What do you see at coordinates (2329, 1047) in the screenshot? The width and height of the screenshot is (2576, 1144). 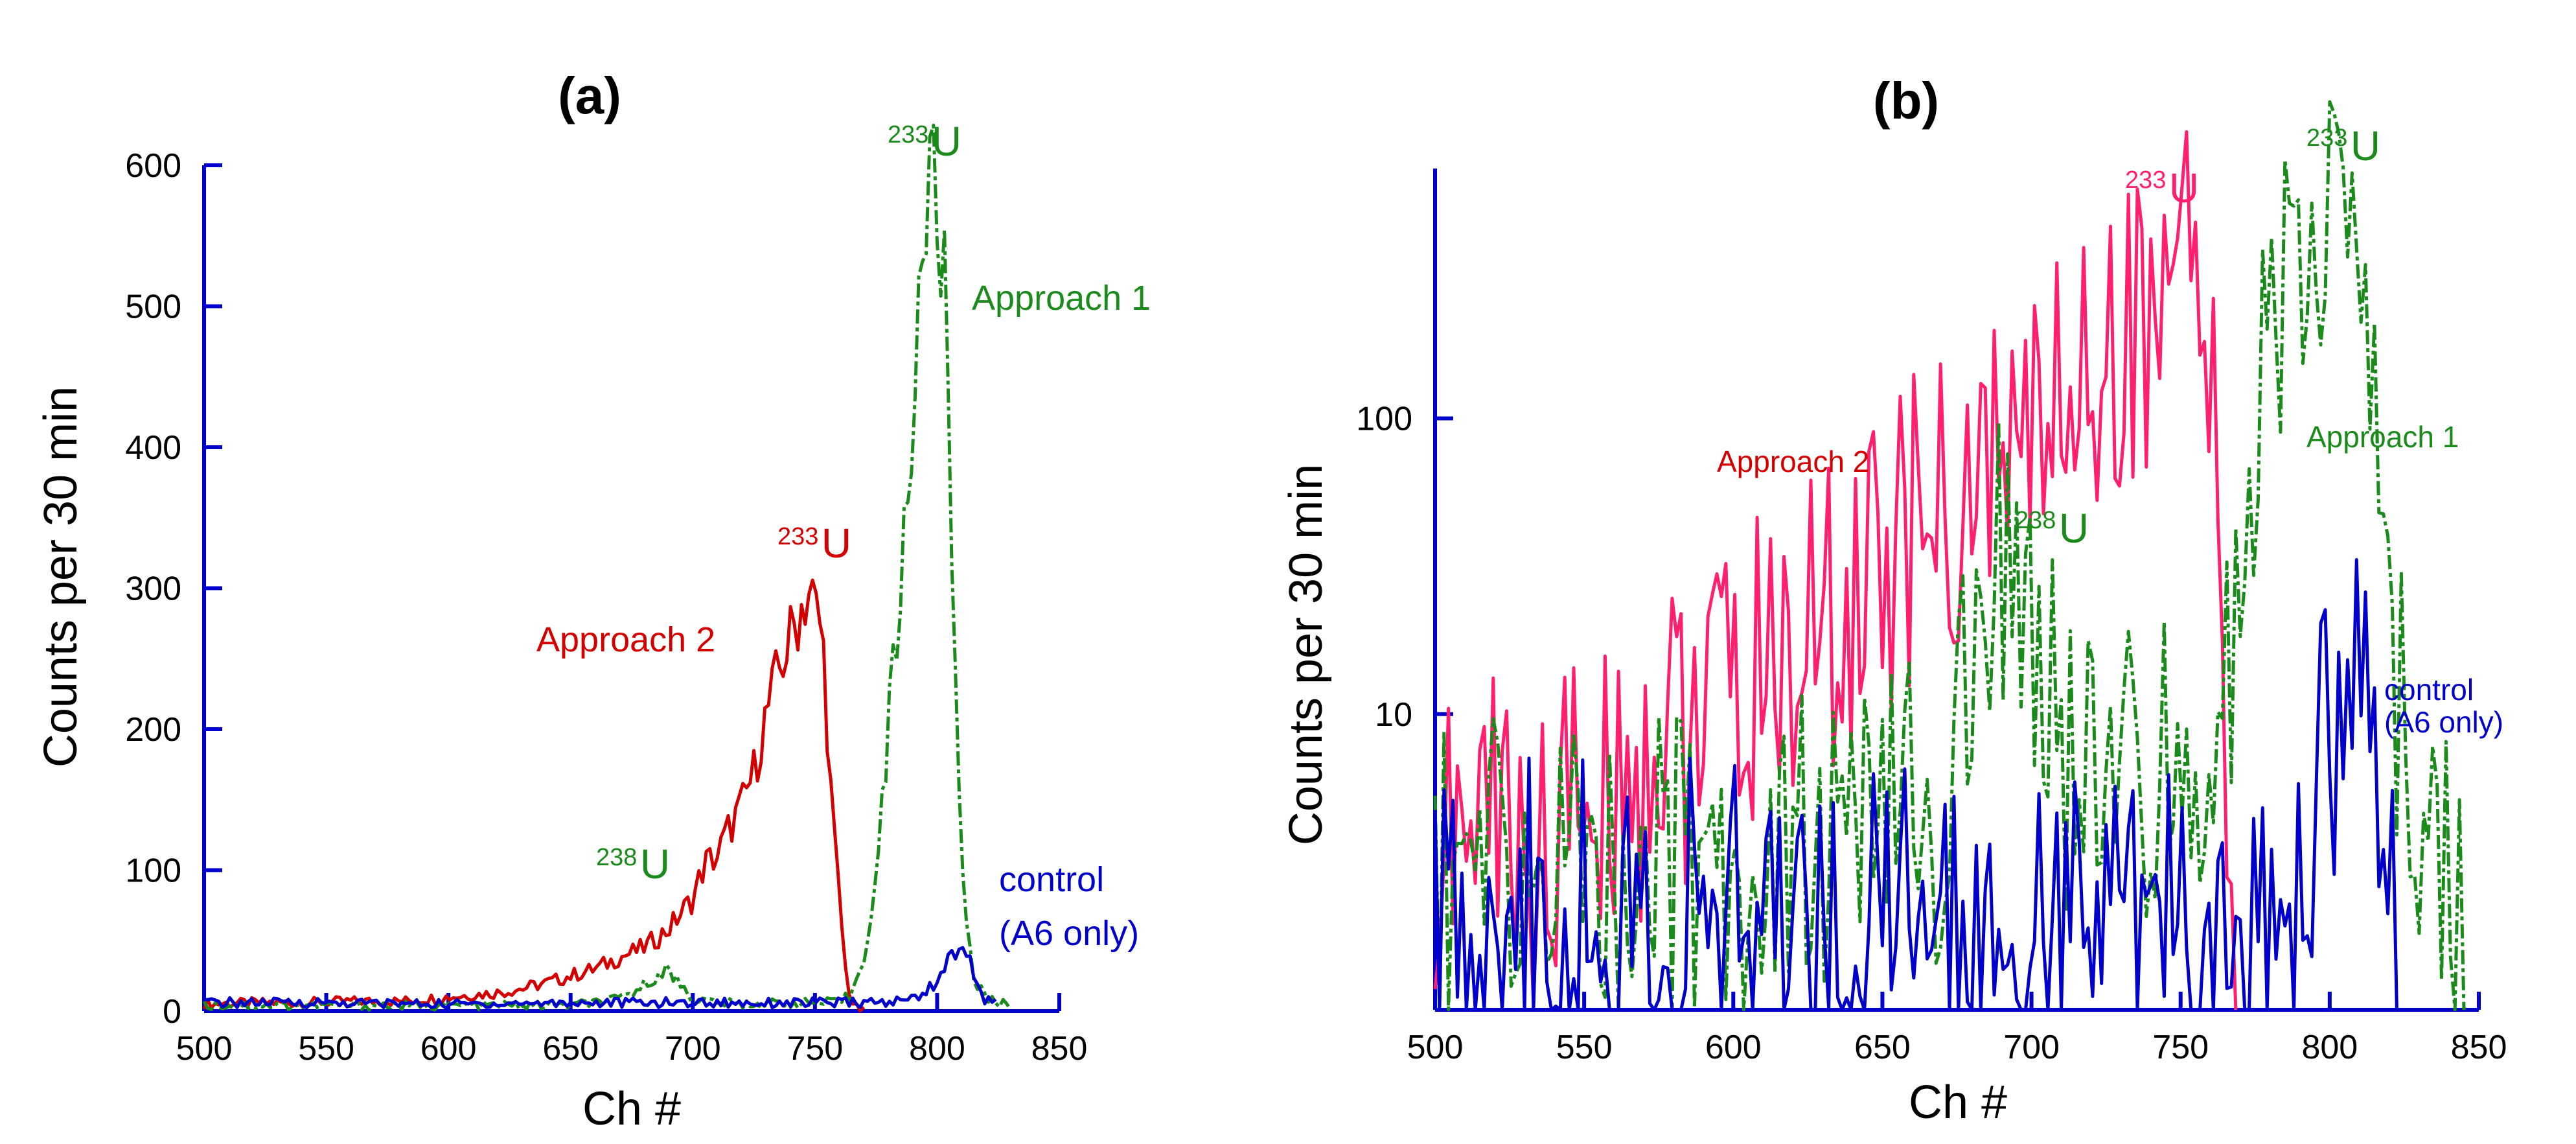 I see `panel-b-x-tick-label: 800` at bounding box center [2329, 1047].